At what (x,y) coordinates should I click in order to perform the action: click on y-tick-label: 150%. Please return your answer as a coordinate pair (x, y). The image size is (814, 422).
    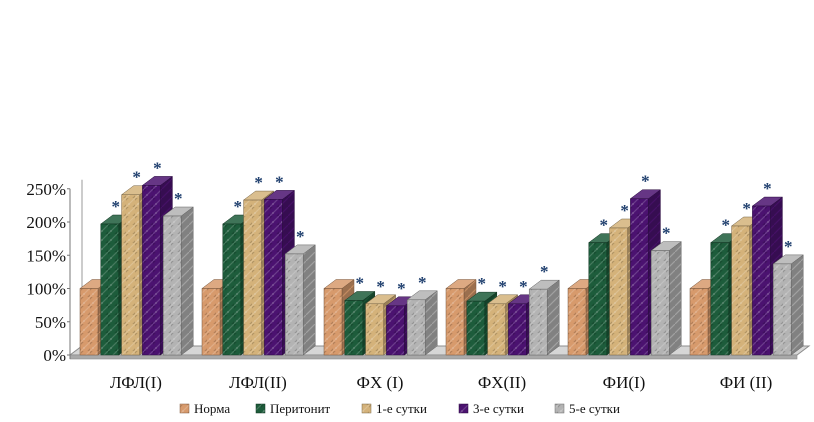
    Looking at the image, I should click on (46, 255).